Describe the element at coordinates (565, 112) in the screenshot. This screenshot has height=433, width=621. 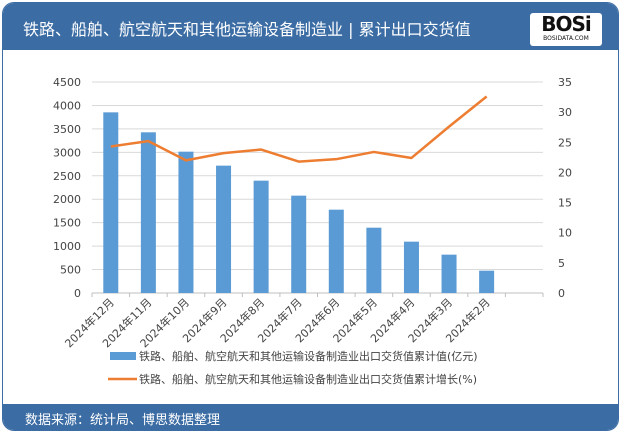
I see `right-axis-tick: 30` at that location.